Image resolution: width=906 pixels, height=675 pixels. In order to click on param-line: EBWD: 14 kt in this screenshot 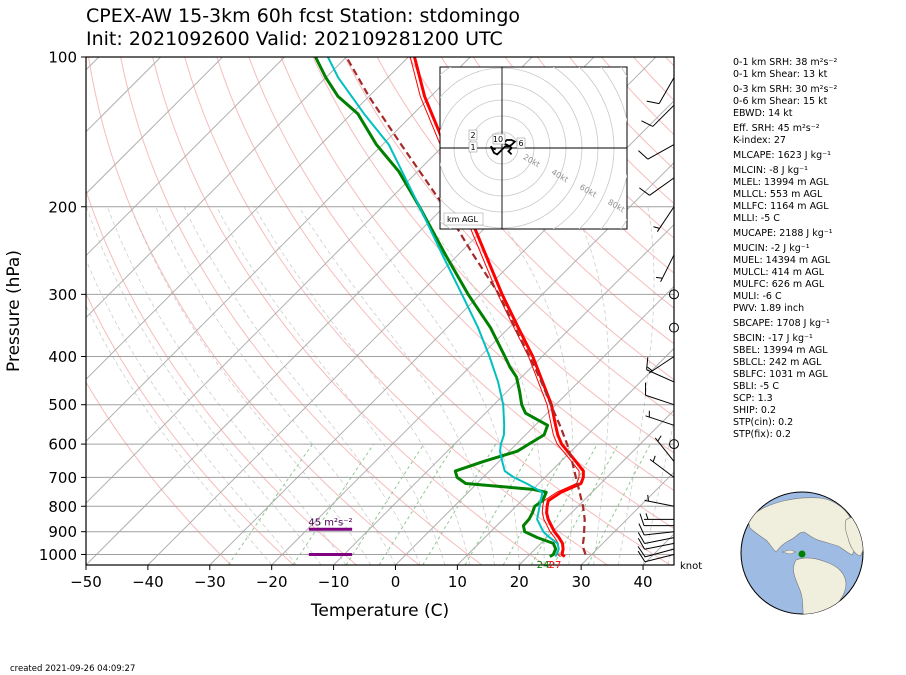, I will do `click(763, 113)`.